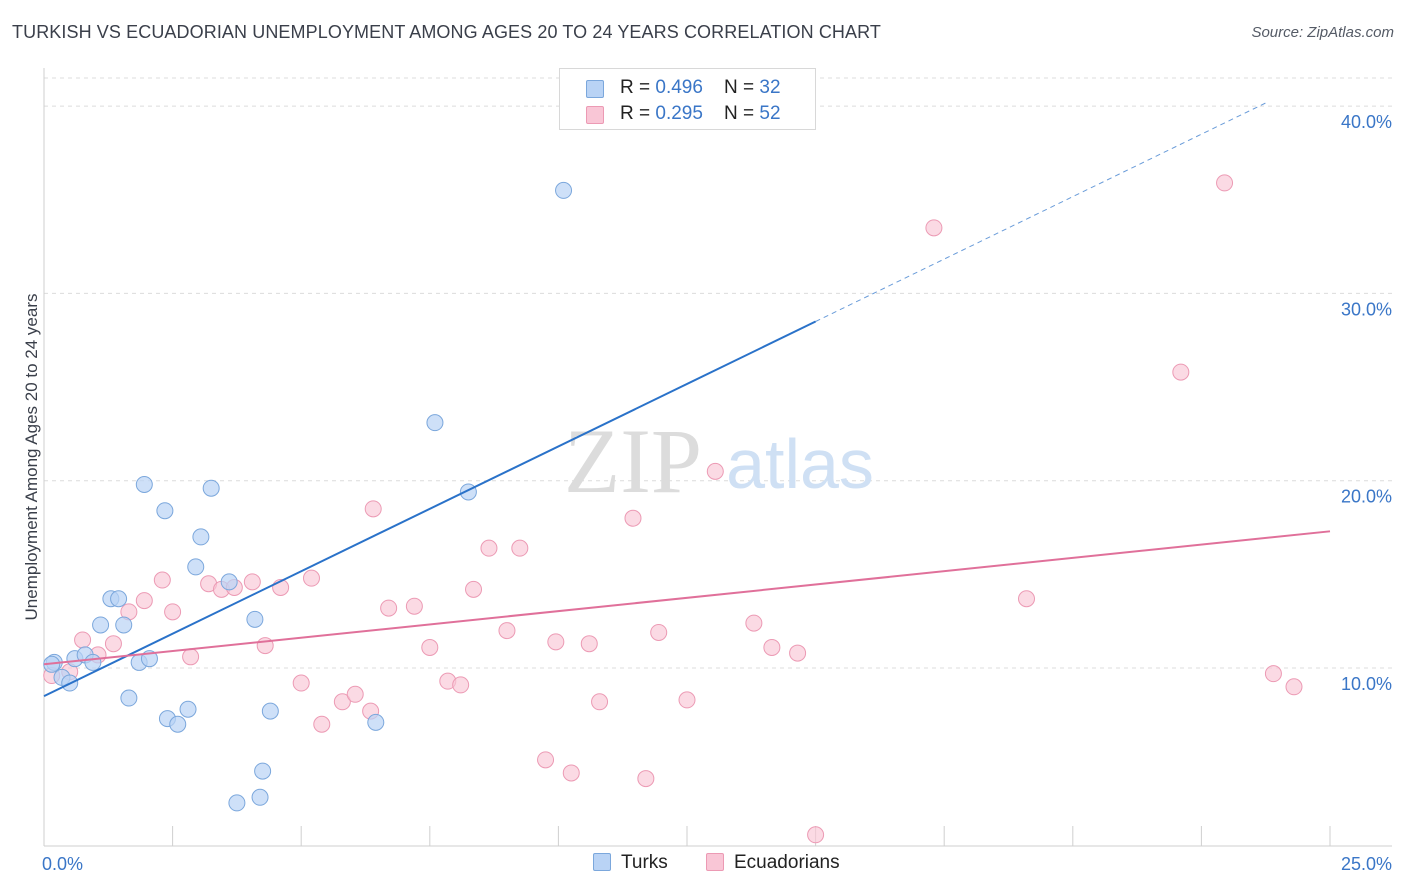 Image resolution: width=1406 pixels, height=892 pixels. I want to click on watermark: ZIP atlas, so click(719, 461).